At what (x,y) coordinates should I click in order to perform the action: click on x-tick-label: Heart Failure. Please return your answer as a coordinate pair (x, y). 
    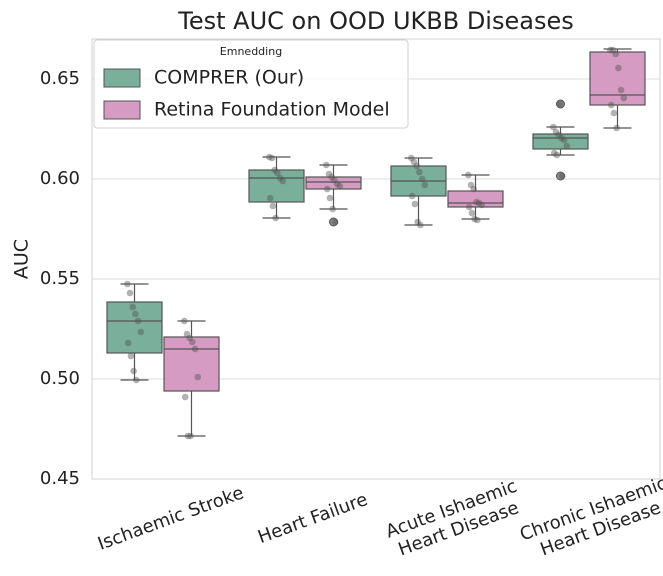
    Looking at the image, I should click on (312, 518).